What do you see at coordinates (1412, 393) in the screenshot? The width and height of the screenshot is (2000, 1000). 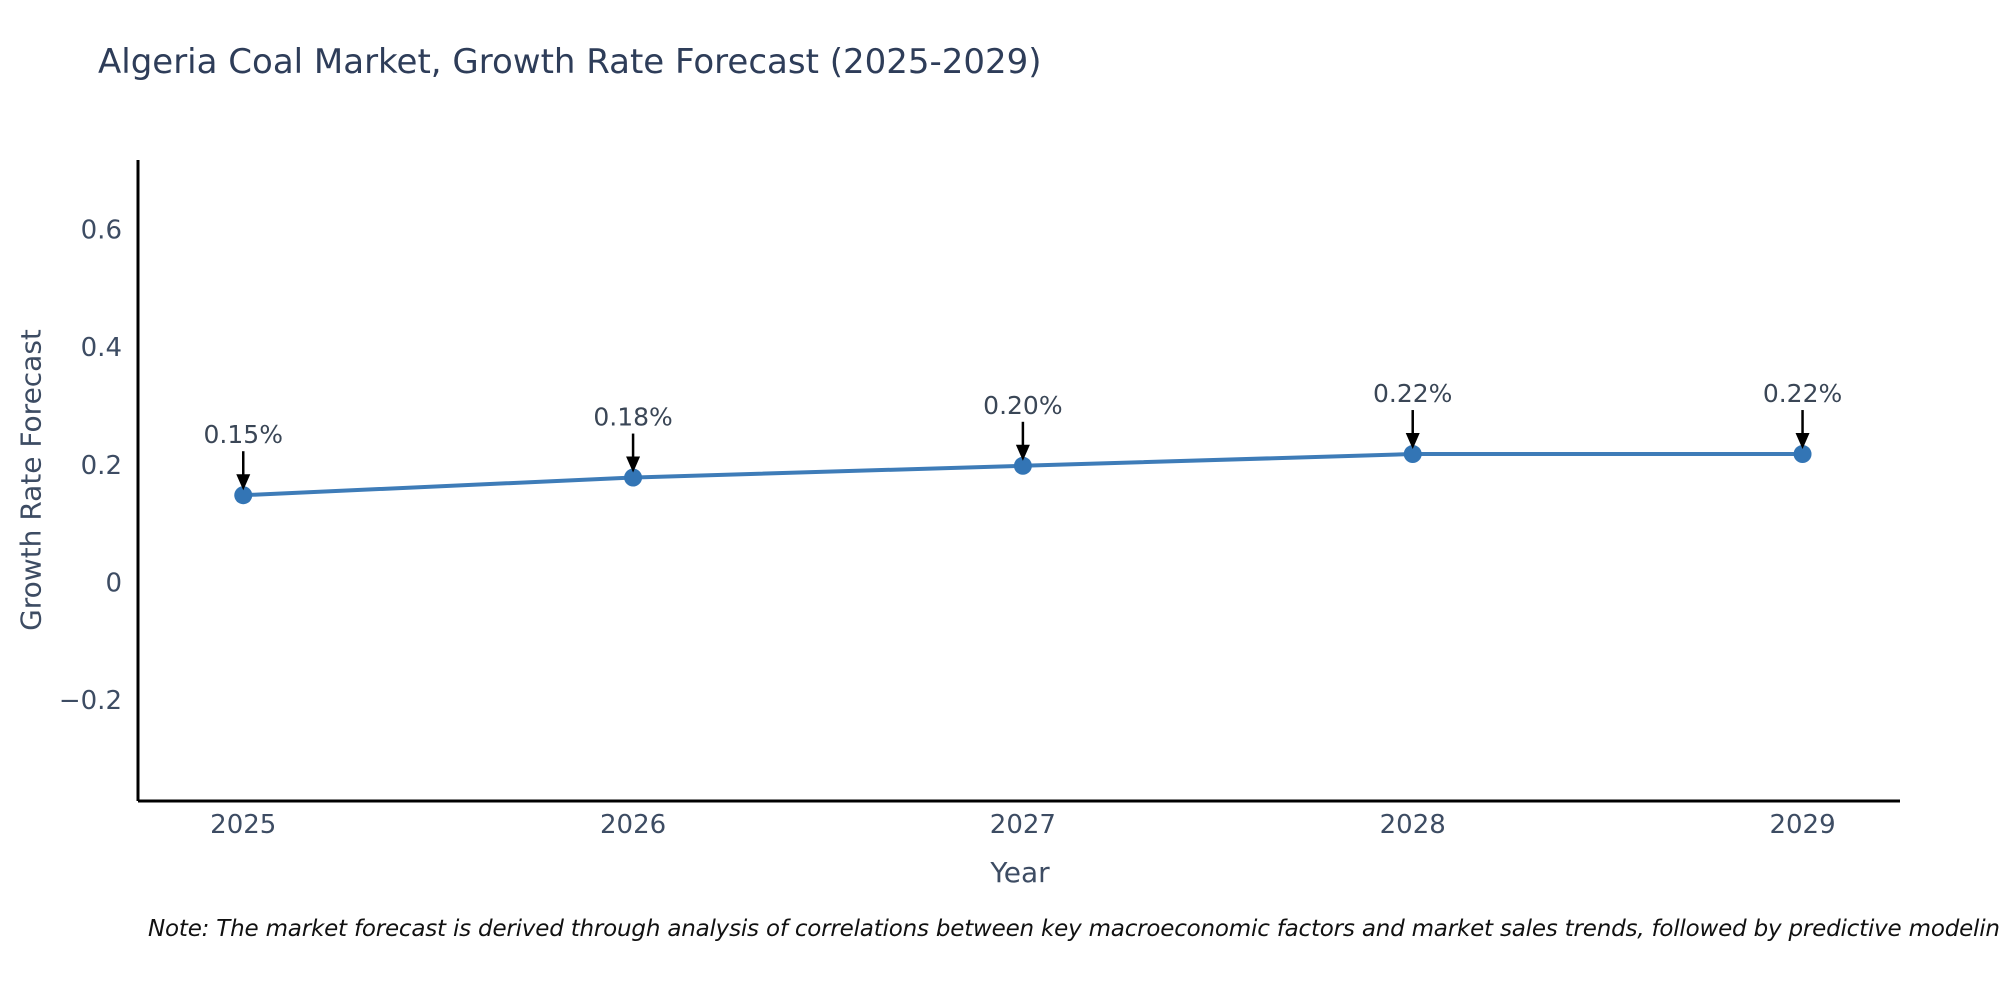 I see `point-value-label-2028: 0.22%` at bounding box center [1412, 393].